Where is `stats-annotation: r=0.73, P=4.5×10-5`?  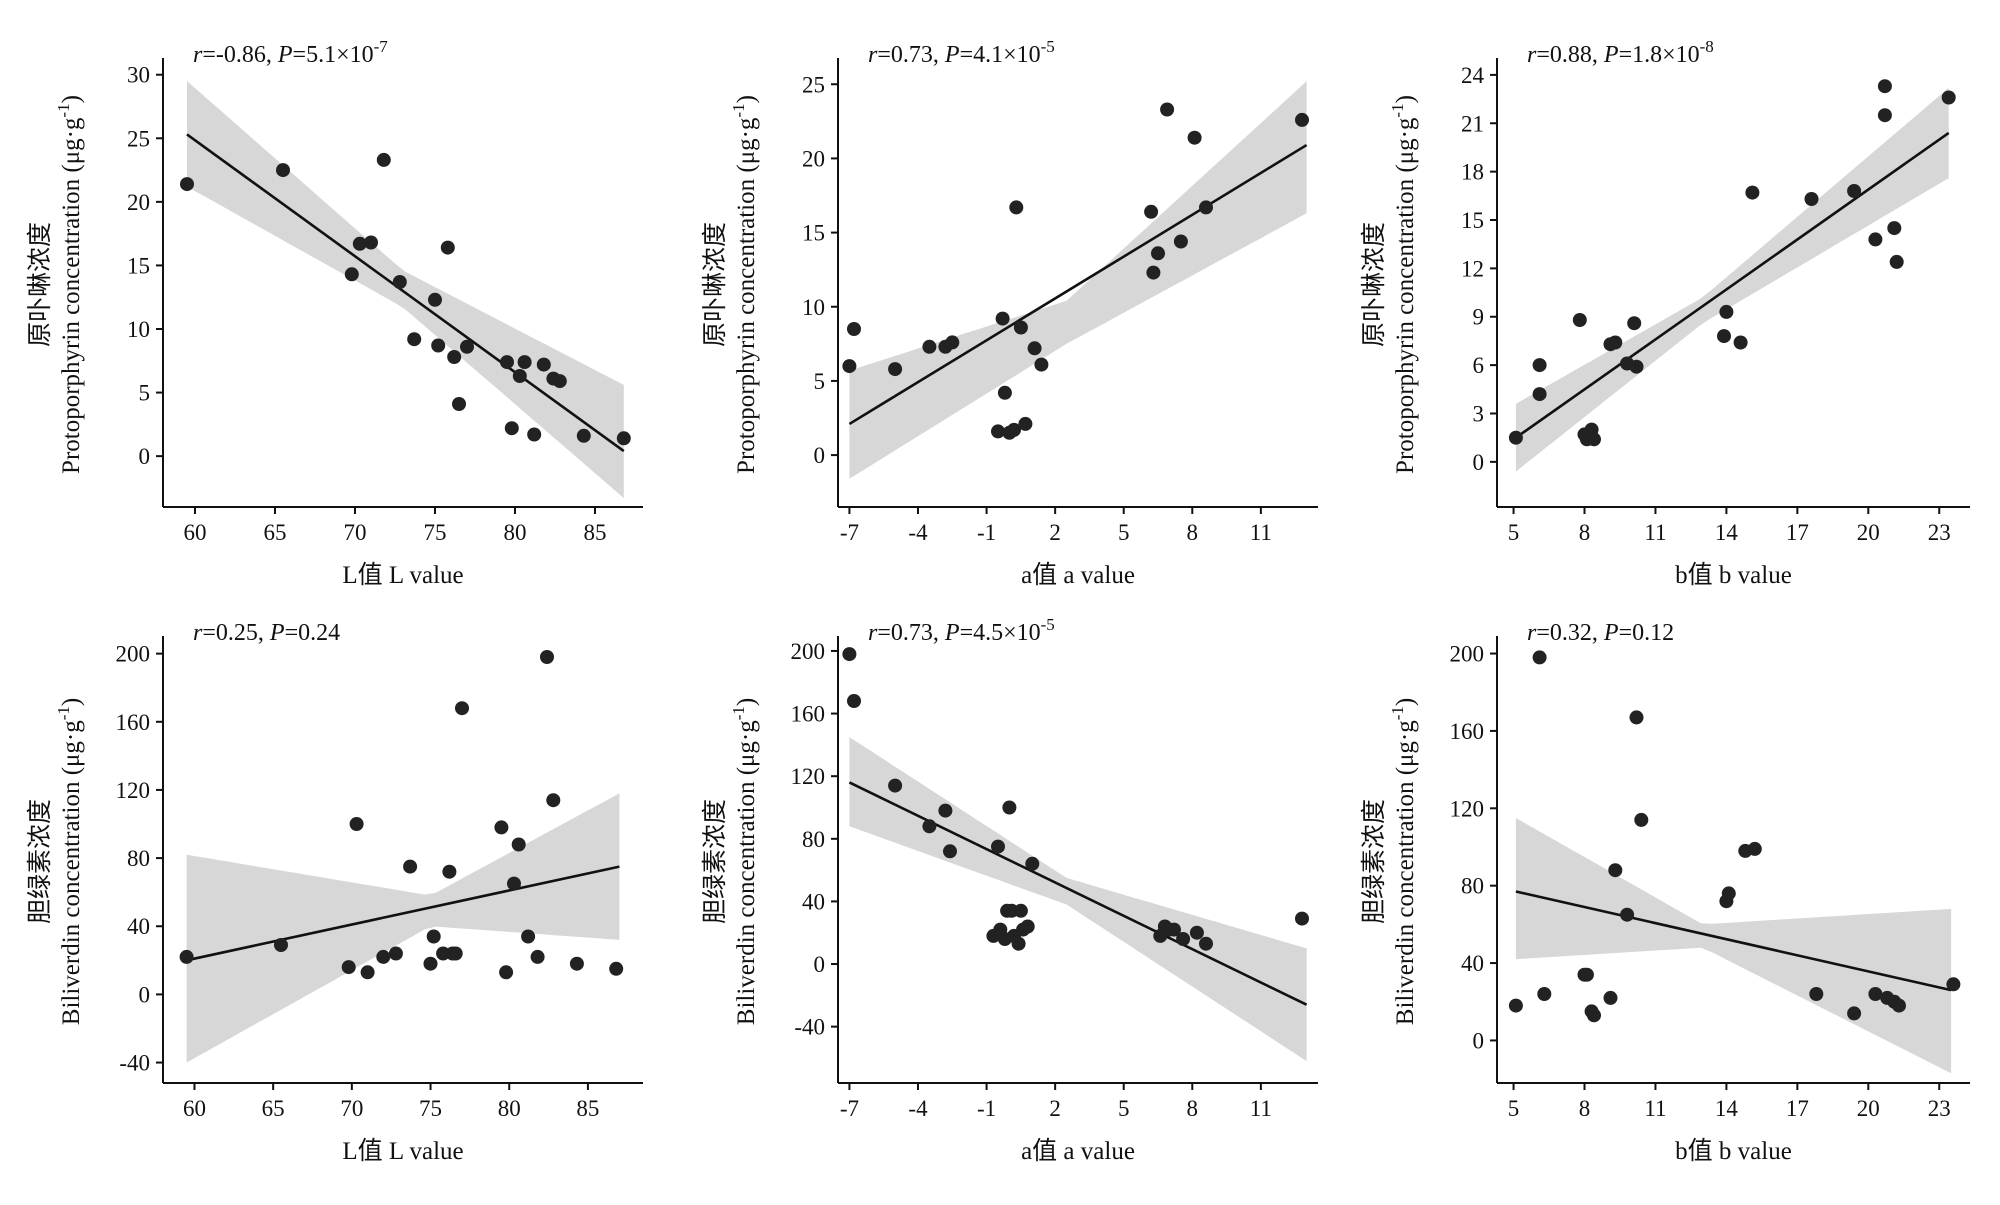
stats-annotation: r=0.73, P=4.5×10-5 is located at coordinates (961, 630).